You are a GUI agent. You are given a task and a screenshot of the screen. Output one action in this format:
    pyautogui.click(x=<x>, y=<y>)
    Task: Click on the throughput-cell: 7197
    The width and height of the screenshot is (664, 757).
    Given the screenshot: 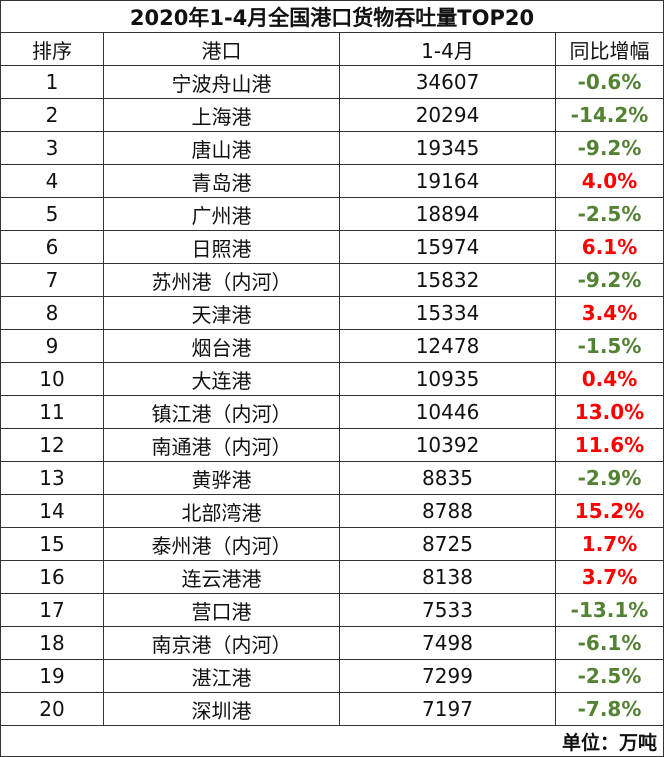 What is the action you would take?
    pyautogui.click(x=447, y=709)
    